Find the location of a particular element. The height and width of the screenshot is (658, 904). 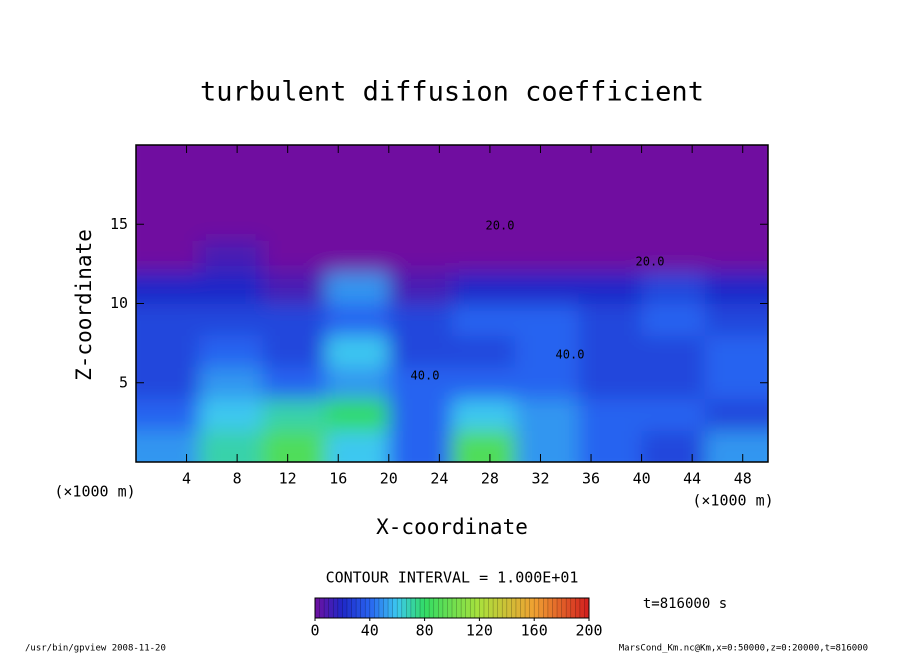

footer: /usr/bin/gpview 2008-11-20 is located at coordinates (95, 649).